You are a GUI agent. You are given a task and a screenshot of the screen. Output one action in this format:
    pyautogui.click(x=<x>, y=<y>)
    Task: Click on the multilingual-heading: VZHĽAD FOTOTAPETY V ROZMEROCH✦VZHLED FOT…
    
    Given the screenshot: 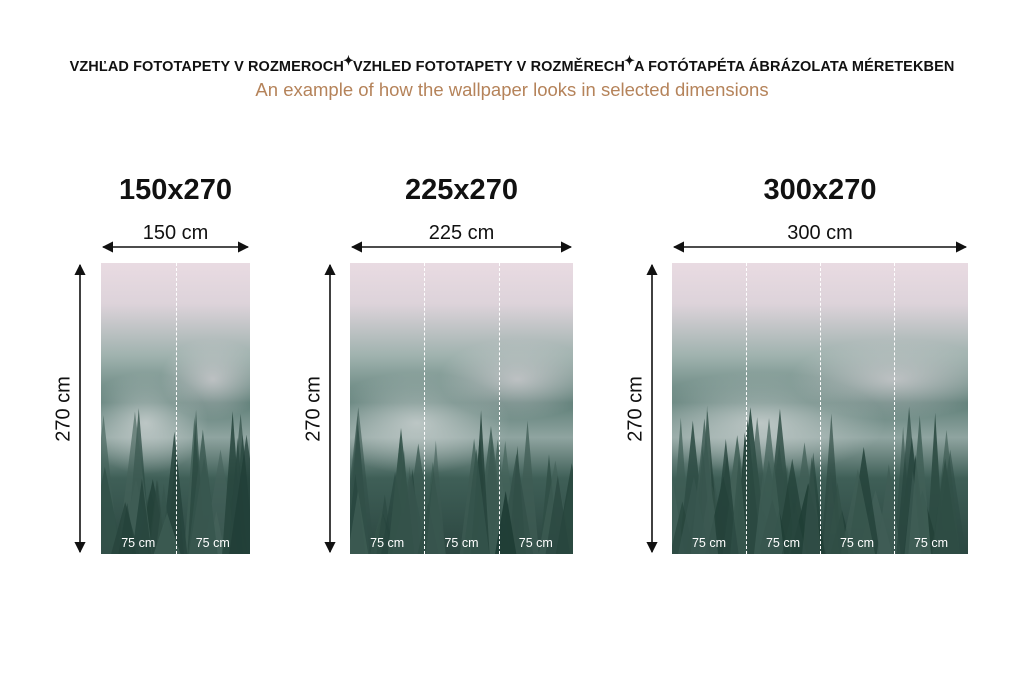 What is the action you would take?
    pyautogui.click(x=512, y=64)
    